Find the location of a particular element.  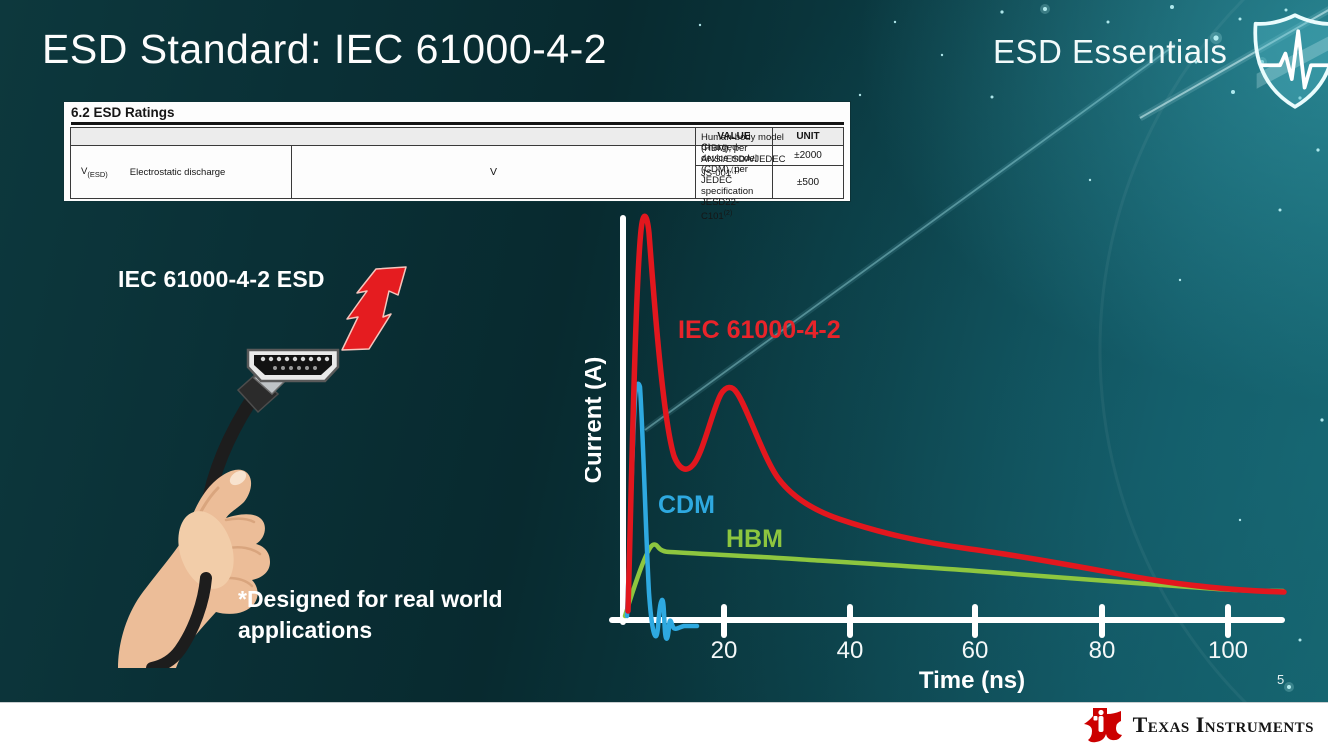

page-title: ESD Standard: IEC 61000-4-2 is located at coordinates (325, 49).